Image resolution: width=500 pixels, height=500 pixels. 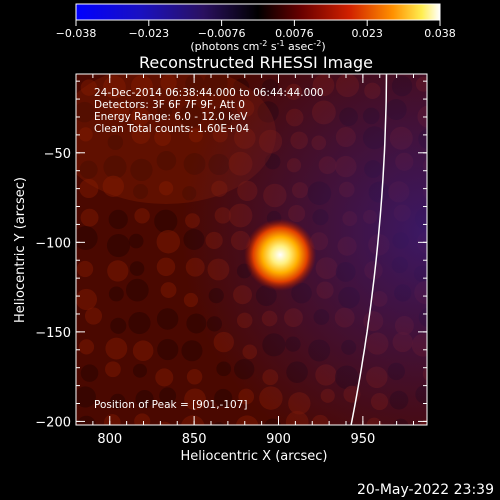 What do you see at coordinates (254, 456) in the screenshot?
I see `x-axis-label: Heliocentric X (arcsec)` at bounding box center [254, 456].